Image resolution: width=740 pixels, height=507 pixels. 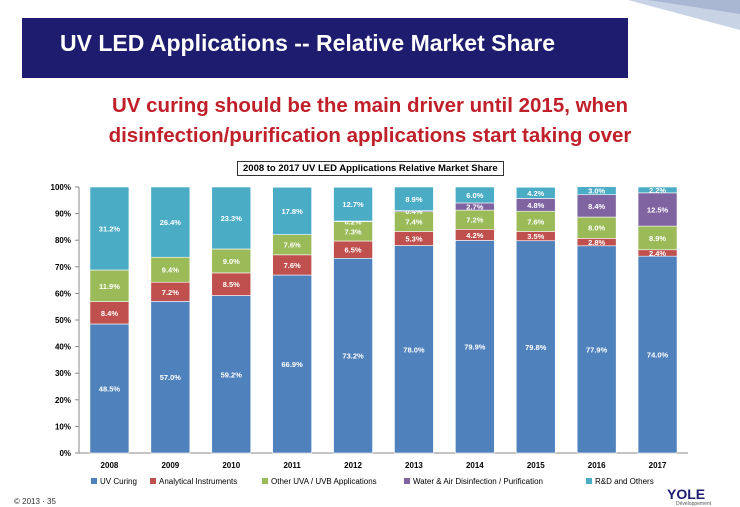 What do you see at coordinates (657, 253) in the screenshot?
I see `data-label: 2.4%` at bounding box center [657, 253].